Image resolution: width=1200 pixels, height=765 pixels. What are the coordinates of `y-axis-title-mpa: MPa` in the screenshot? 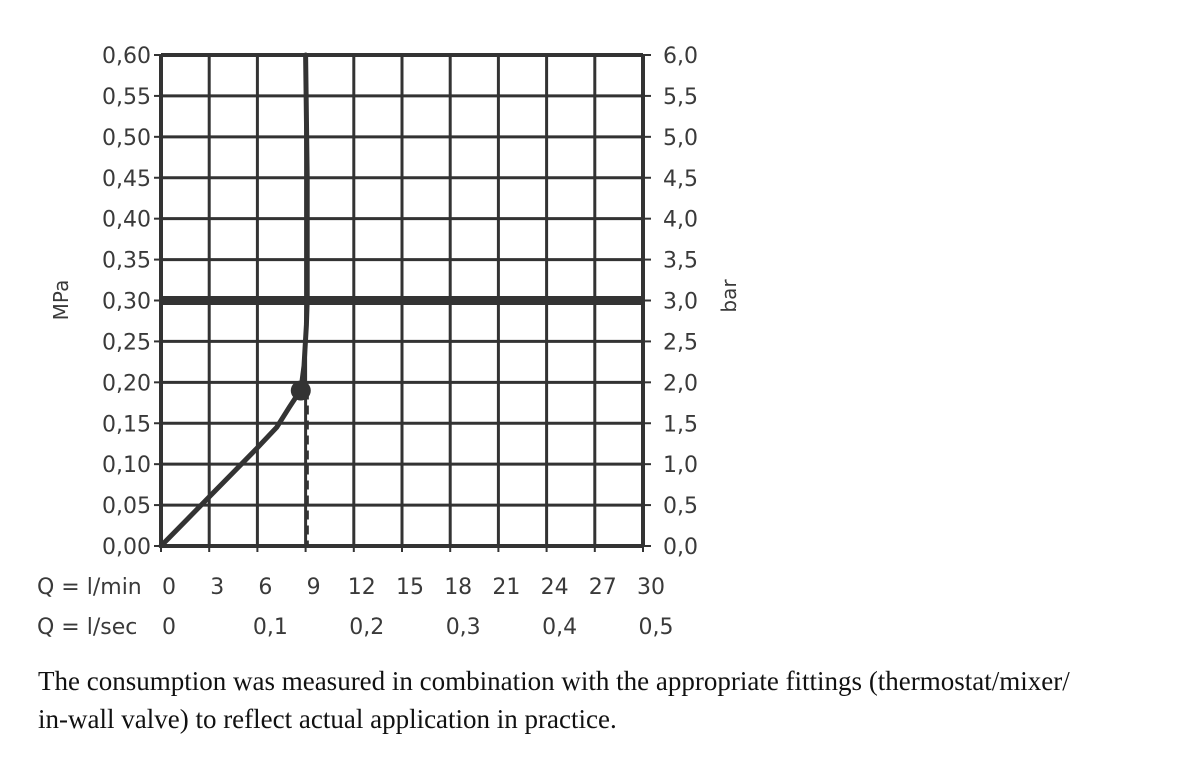 It's located at (61, 300).